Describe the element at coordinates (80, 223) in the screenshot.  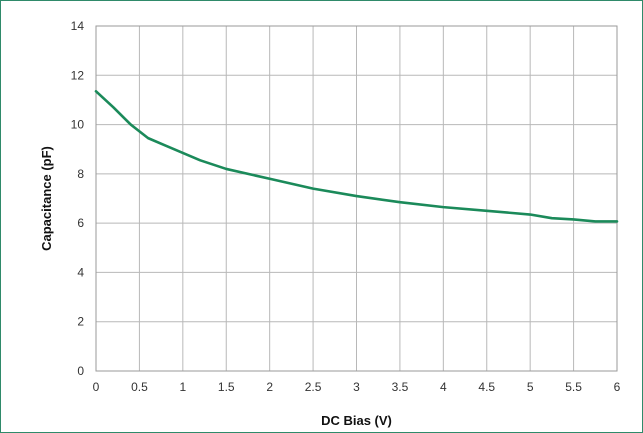
I see `y-tick-label: 6` at that location.